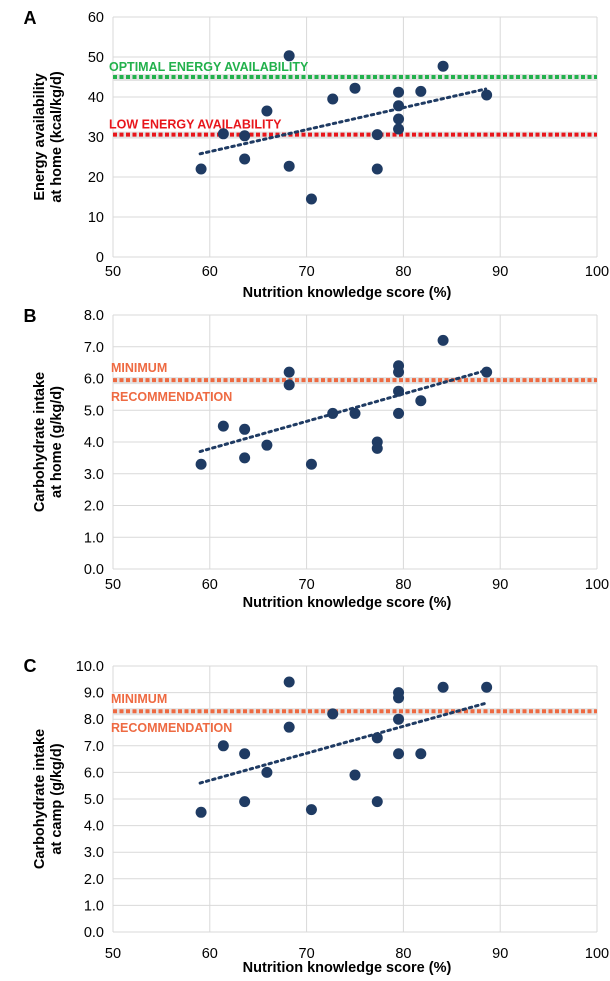 The image size is (610, 981). I want to click on y-tick-label: 20, so click(96, 178).